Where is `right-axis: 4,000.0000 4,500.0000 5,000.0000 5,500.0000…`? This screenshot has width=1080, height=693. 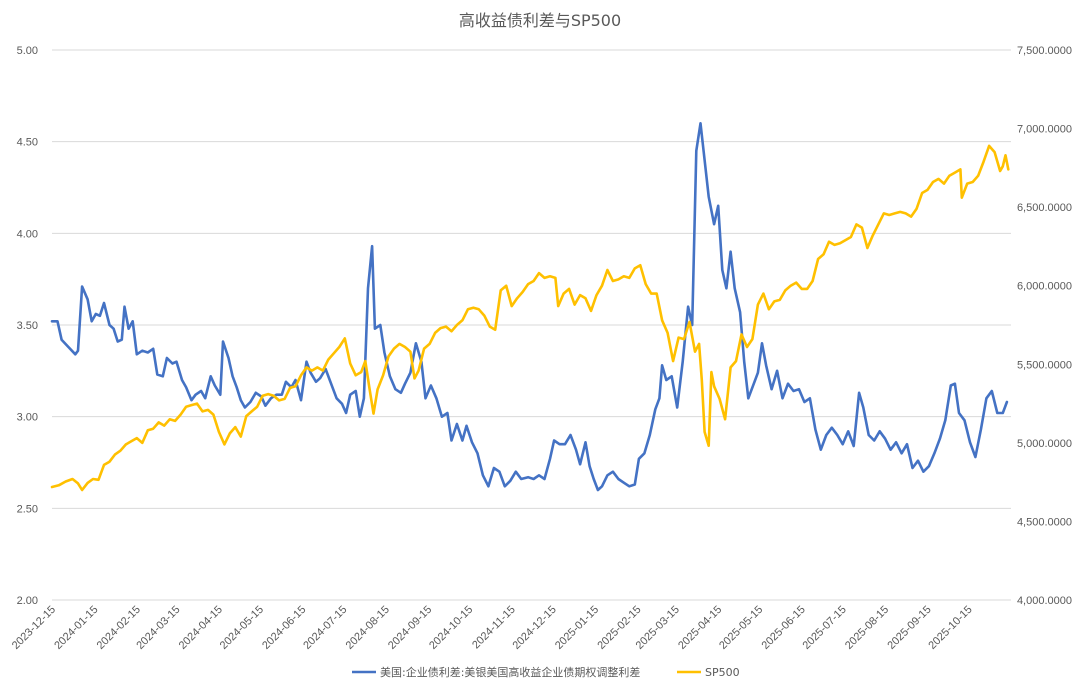 right-axis: 4,000.0000 4,500.0000 5,000.0000 5,500.0000… is located at coordinates (1044, 326).